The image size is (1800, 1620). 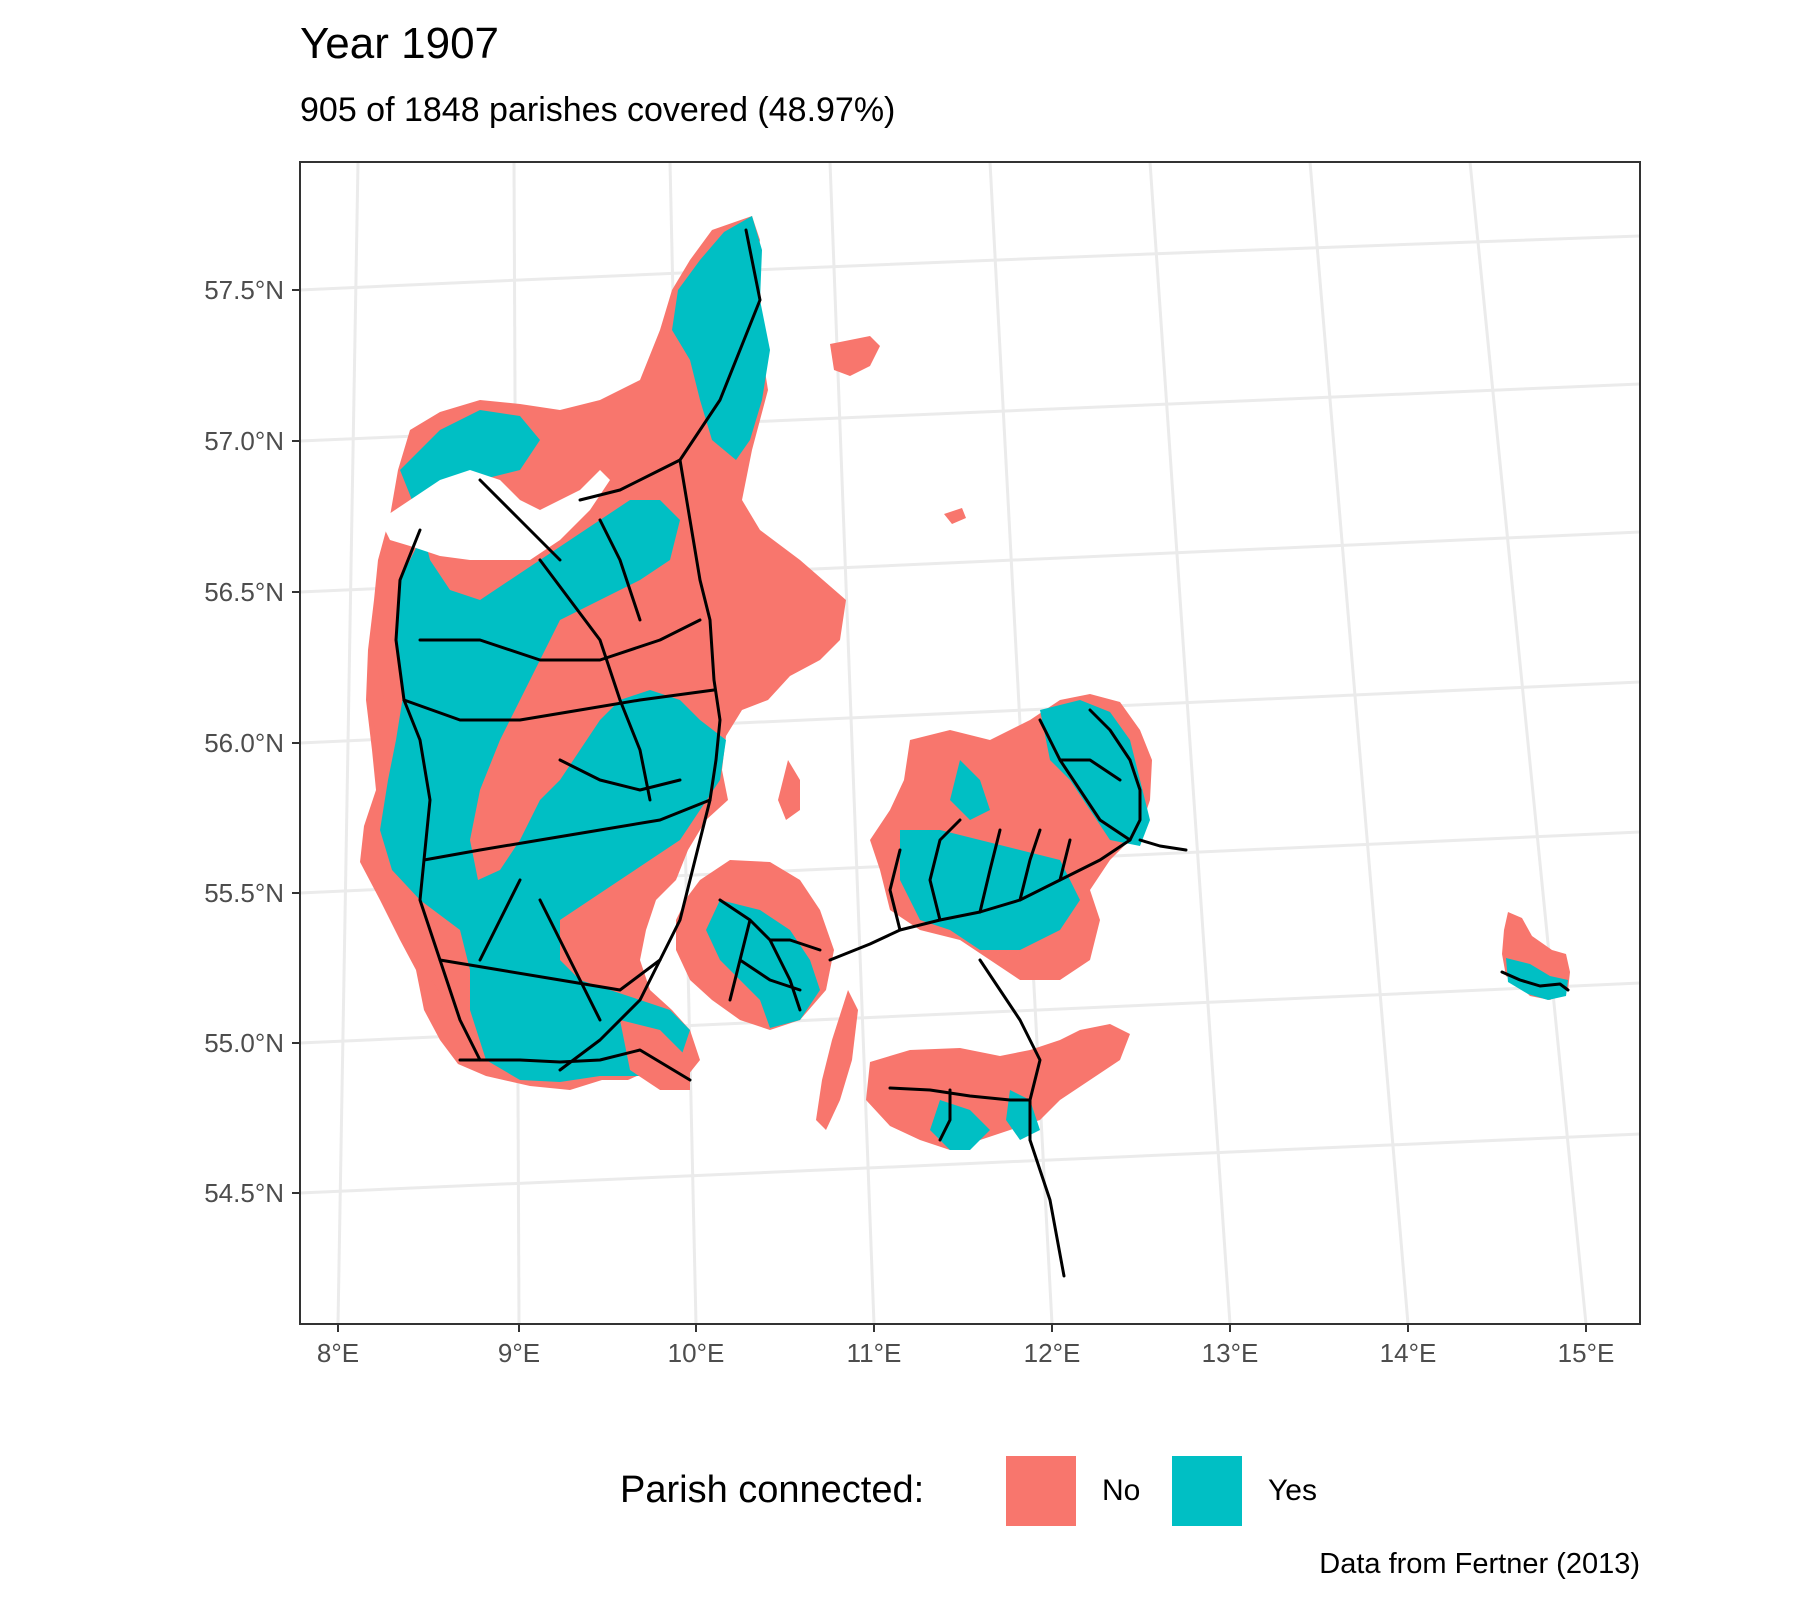 What do you see at coordinates (1052, 1353) in the screenshot?
I see `lon-label: 12°E` at bounding box center [1052, 1353].